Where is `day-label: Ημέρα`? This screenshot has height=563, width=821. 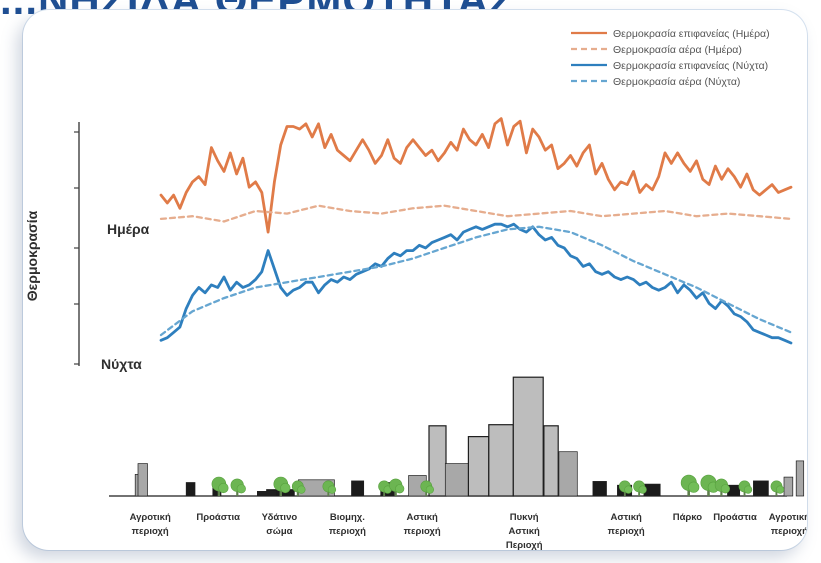 day-label: Ημέρα is located at coordinates (128, 229).